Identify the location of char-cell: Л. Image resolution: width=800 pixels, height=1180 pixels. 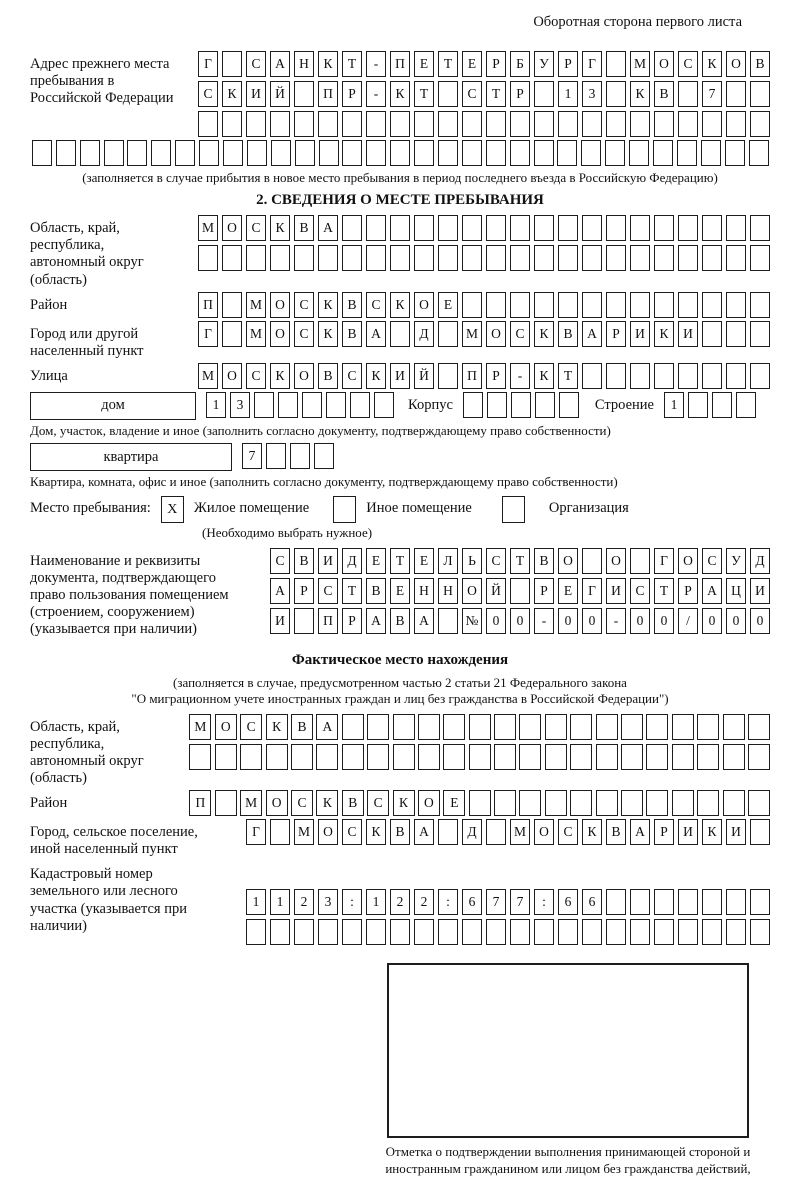
(448, 560).